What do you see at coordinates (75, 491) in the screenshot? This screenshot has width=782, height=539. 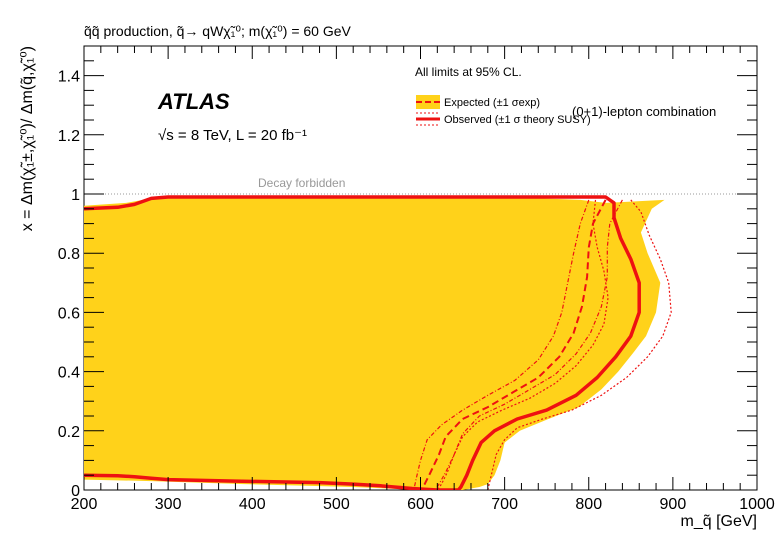 I see `y-tick-label: 0` at bounding box center [75, 491].